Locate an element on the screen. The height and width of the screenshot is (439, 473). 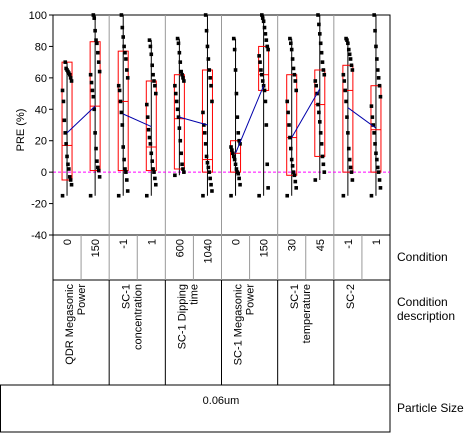
particle-size-value: 0.06um is located at coordinates (221, 401).